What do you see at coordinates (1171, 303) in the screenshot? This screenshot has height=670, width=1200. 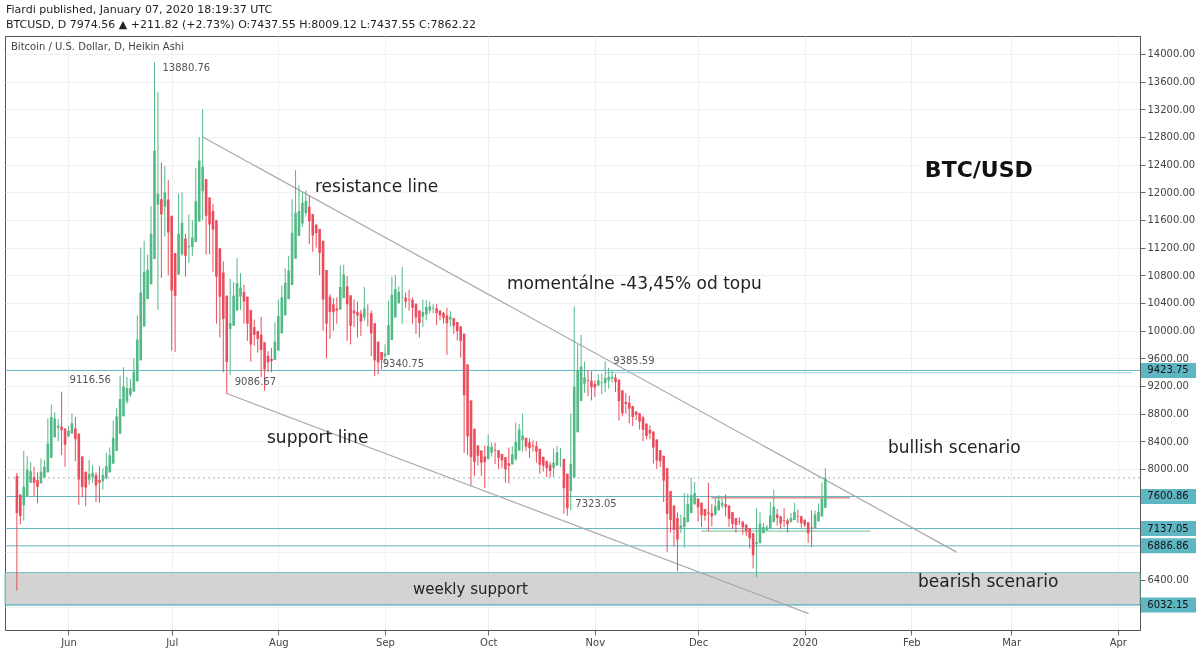 I see `y-tick-label: 10400.00` at bounding box center [1171, 303].